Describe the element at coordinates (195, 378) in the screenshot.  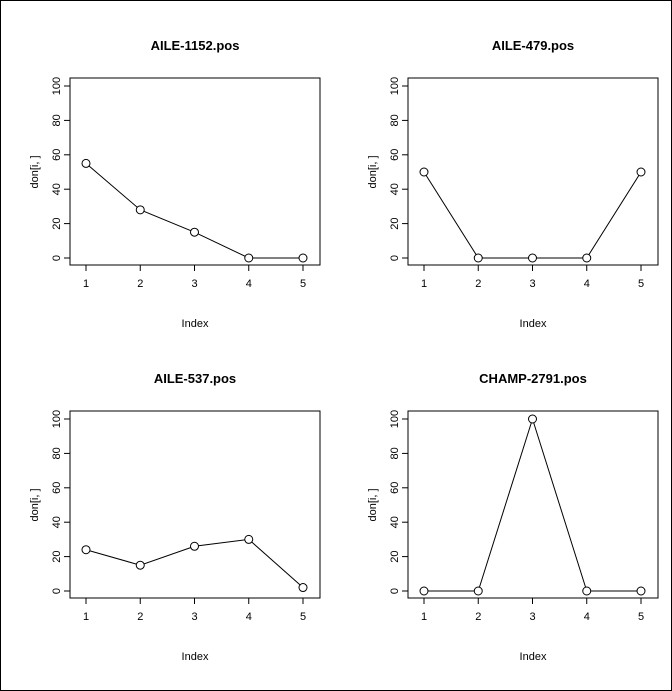
I see `panel-title: AILE-537.pos` at that location.